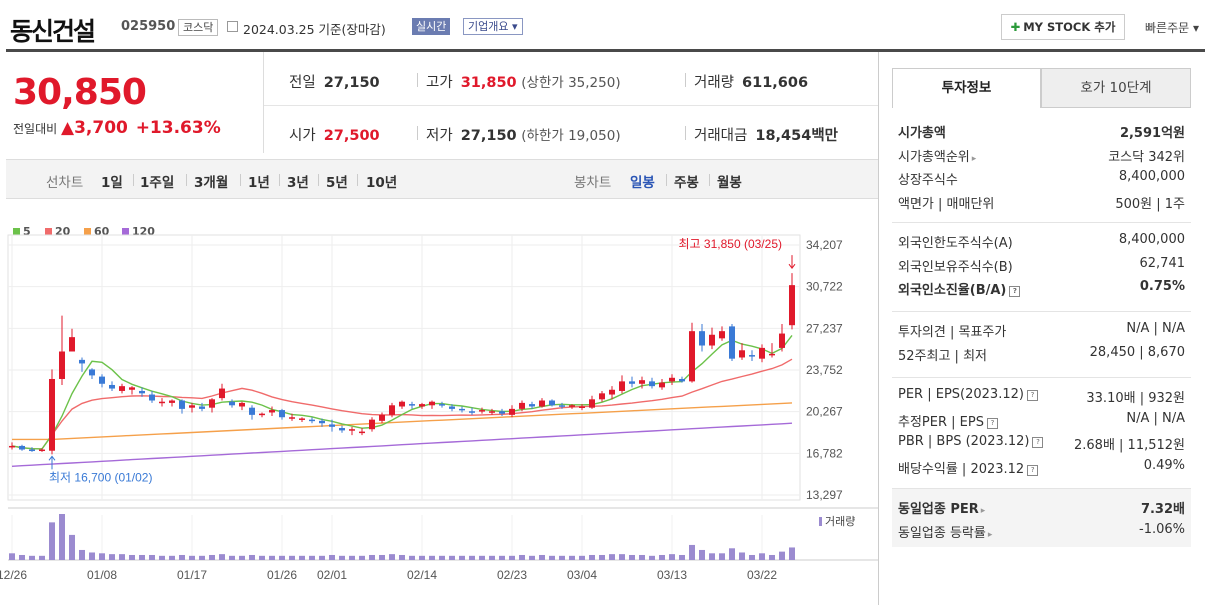  I want to click on high-annotation: 최고 31,850 (03/25), so click(730, 244).